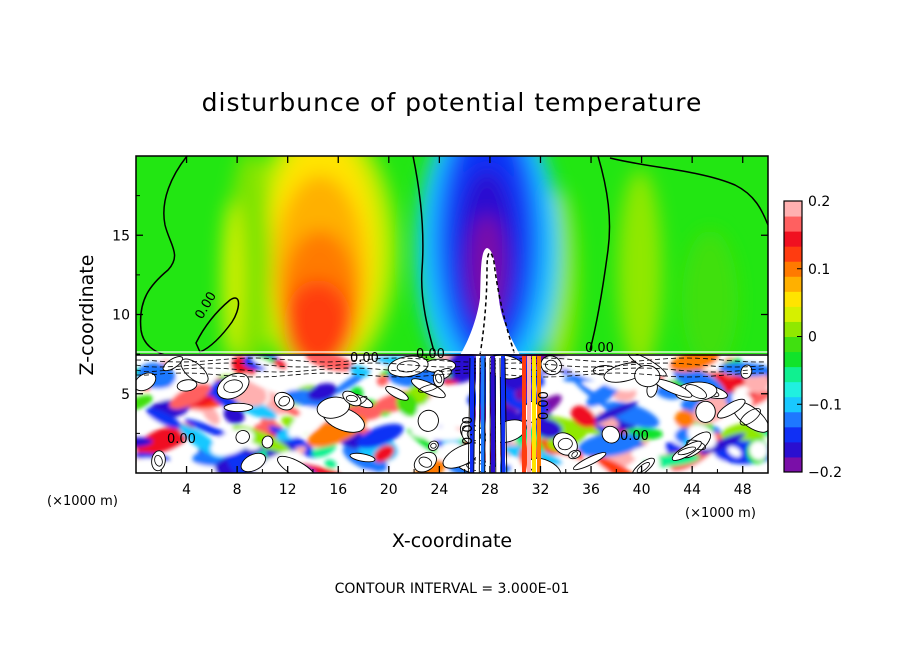 This screenshot has height=654, width=904. Describe the element at coordinates (338, 490) in the screenshot. I see `x-tick-label: 16` at that location.